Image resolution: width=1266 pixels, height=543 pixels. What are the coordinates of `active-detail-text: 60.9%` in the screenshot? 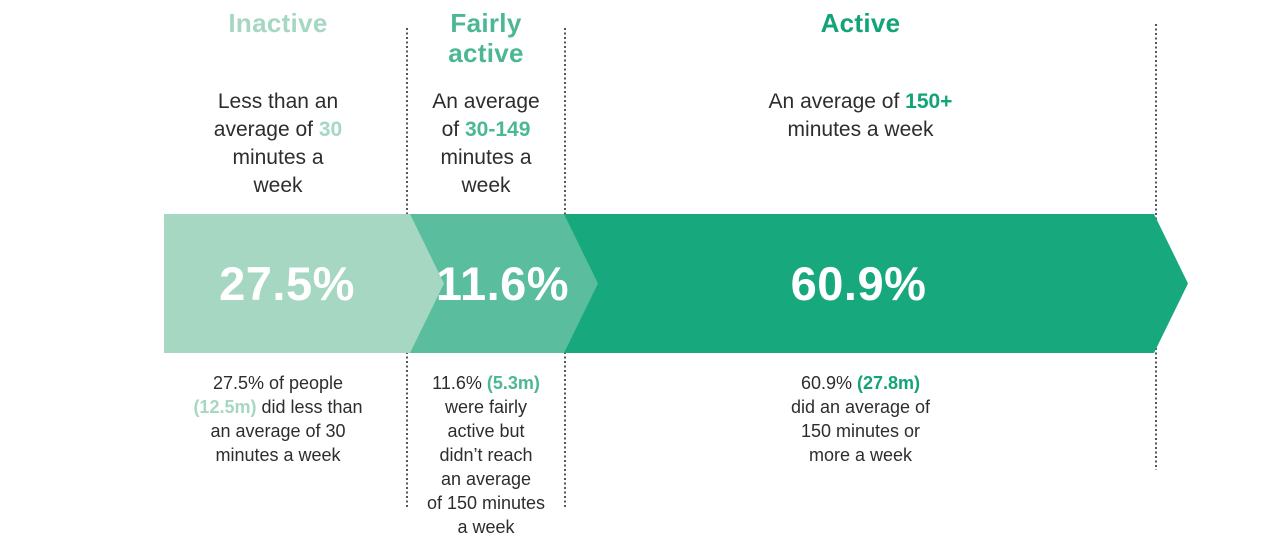 It's located at (828, 383).